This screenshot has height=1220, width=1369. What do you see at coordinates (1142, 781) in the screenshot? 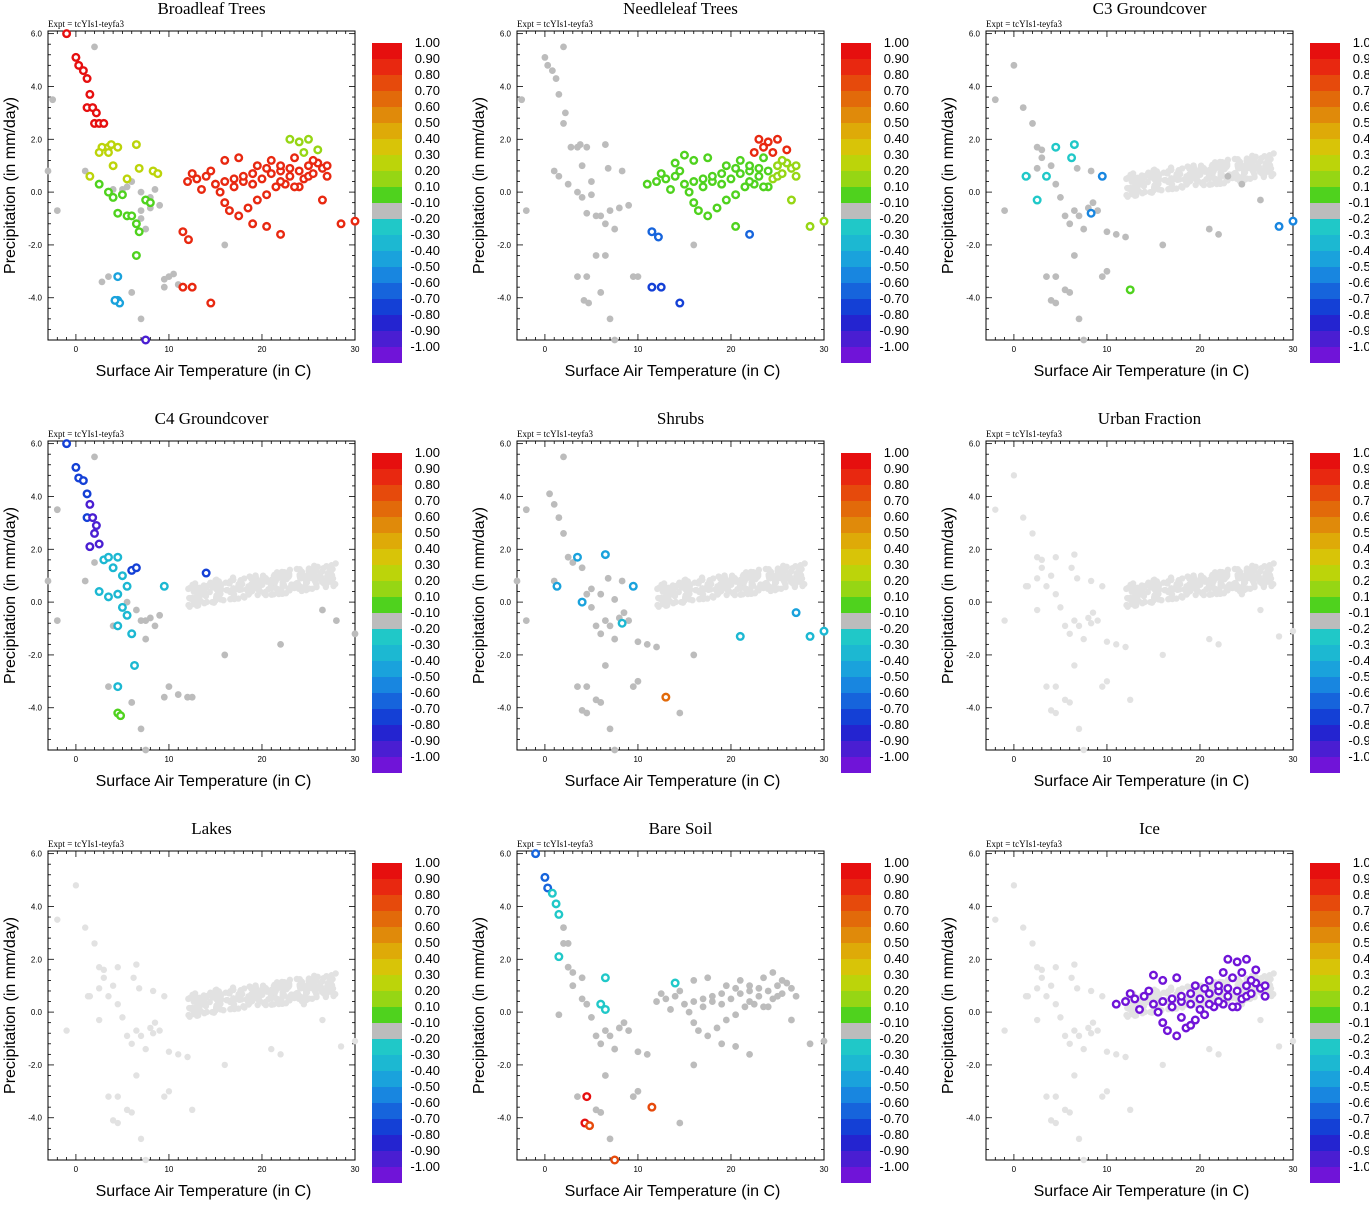
I see `x-axis-label: Surface Air Temperature (in C)` at bounding box center [1142, 781].